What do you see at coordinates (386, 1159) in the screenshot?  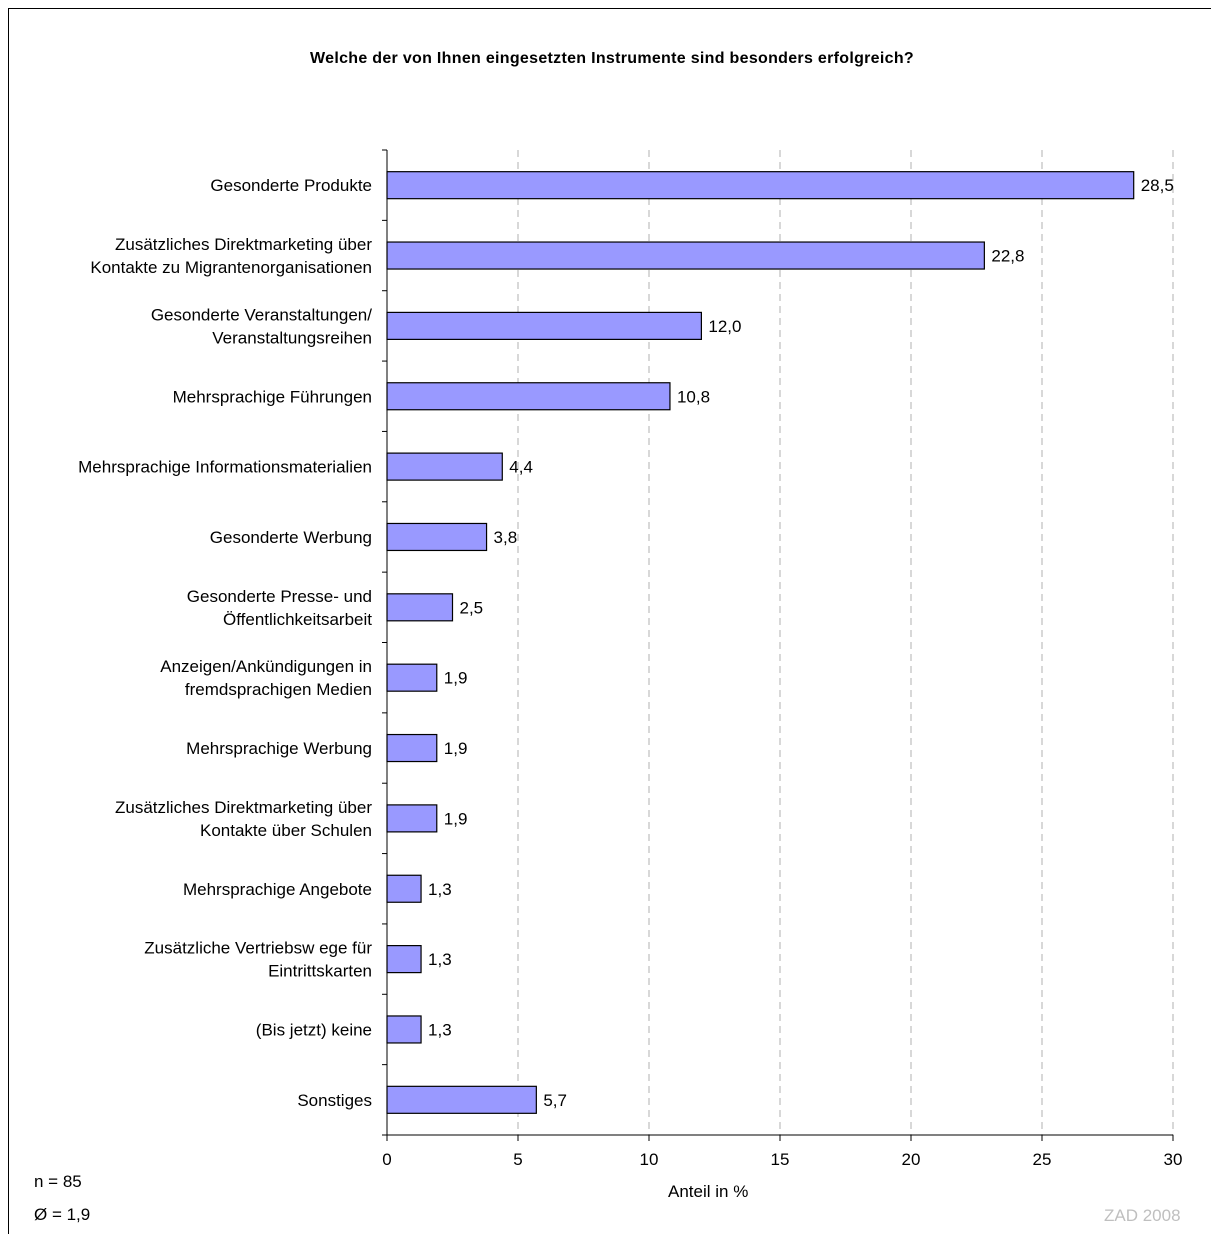 I see `x-tick-label-0: 0` at bounding box center [386, 1159].